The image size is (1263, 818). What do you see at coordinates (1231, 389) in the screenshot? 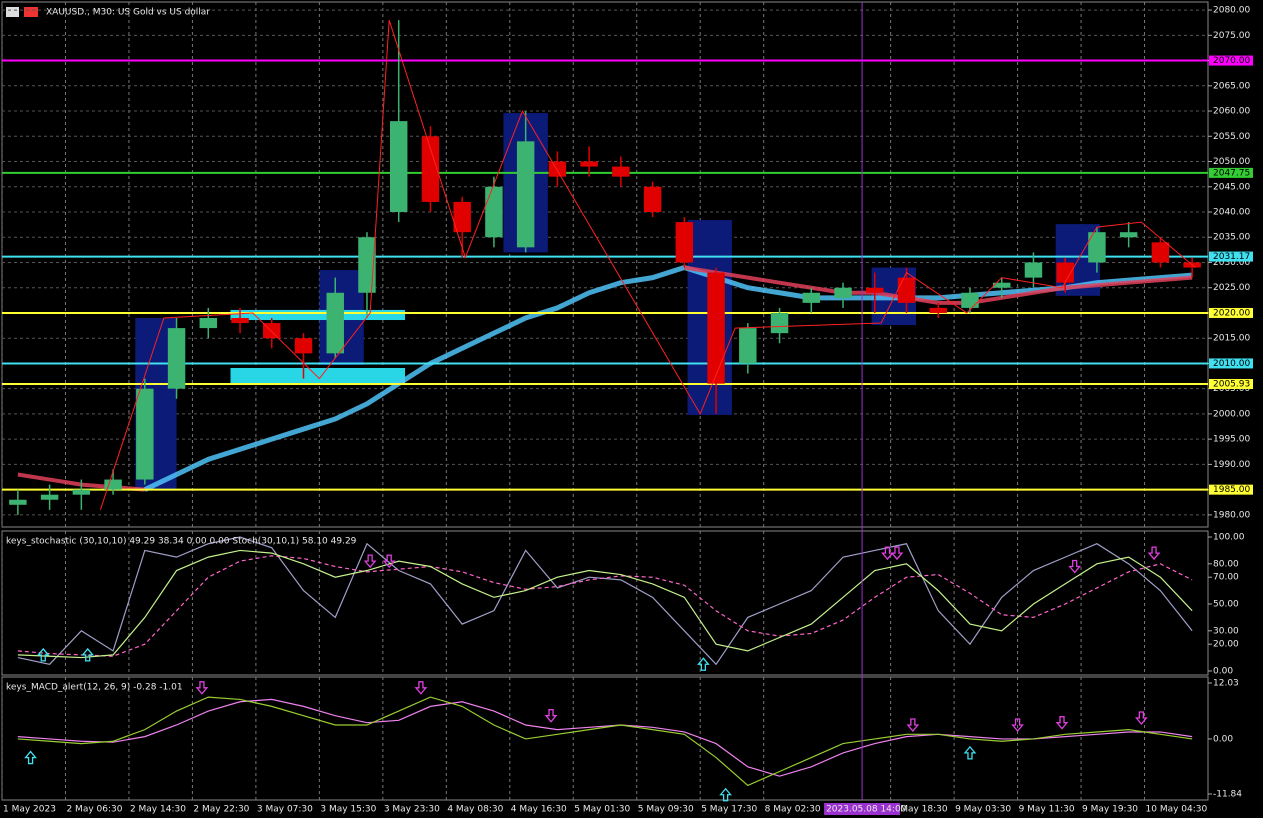
I see `y-tick-label: 2005.00` at bounding box center [1231, 389].